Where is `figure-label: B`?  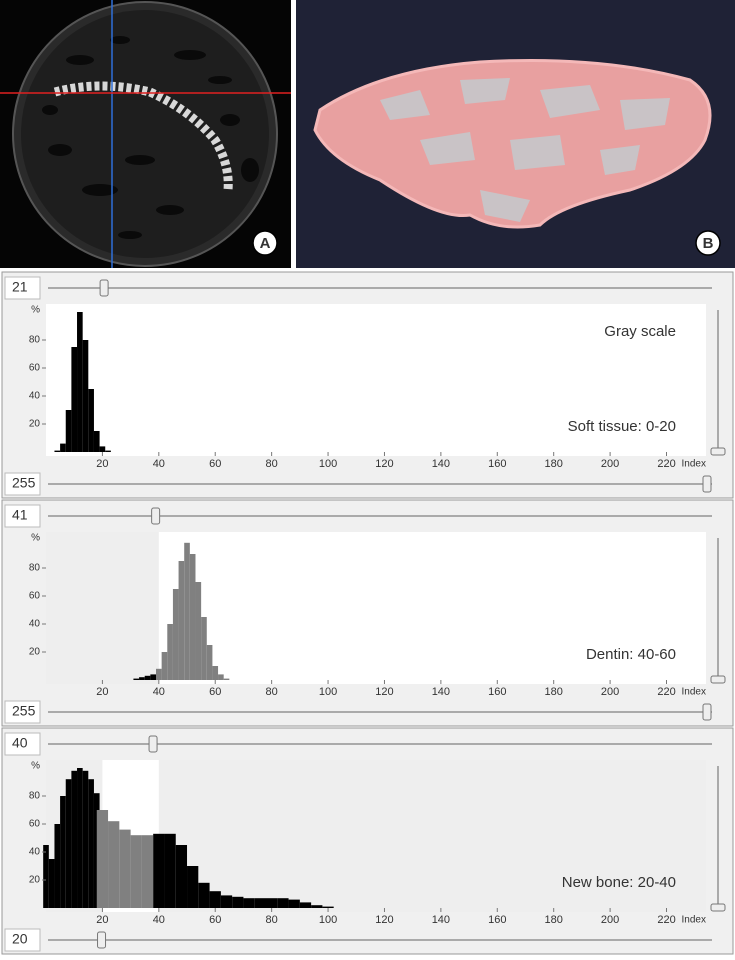 figure-label: B is located at coordinates (708, 243).